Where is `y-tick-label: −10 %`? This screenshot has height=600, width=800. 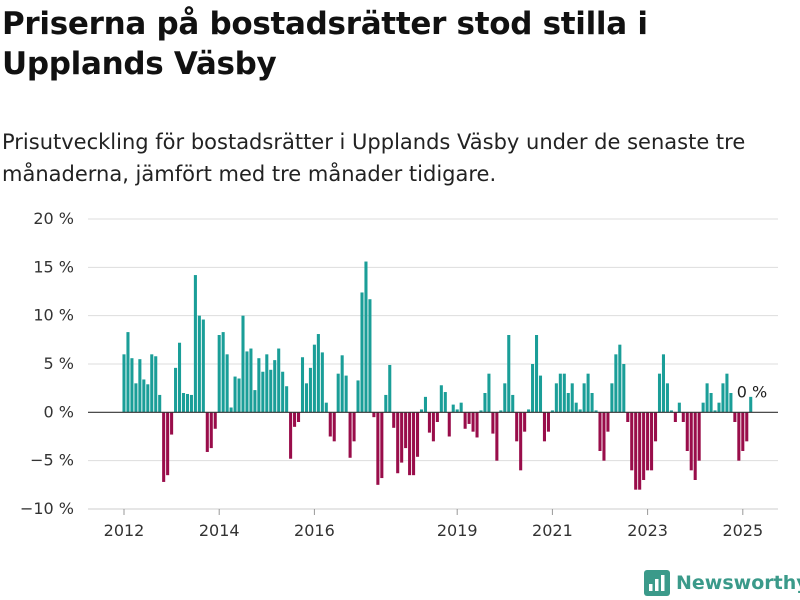
y-tick-label: −10 % is located at coordinates (47, 508).